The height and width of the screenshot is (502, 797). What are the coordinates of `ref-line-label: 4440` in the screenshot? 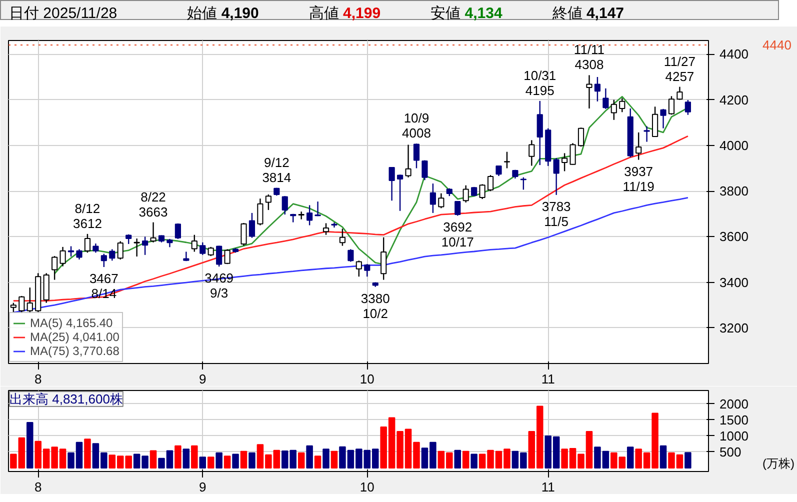 It's located at (777, 45).